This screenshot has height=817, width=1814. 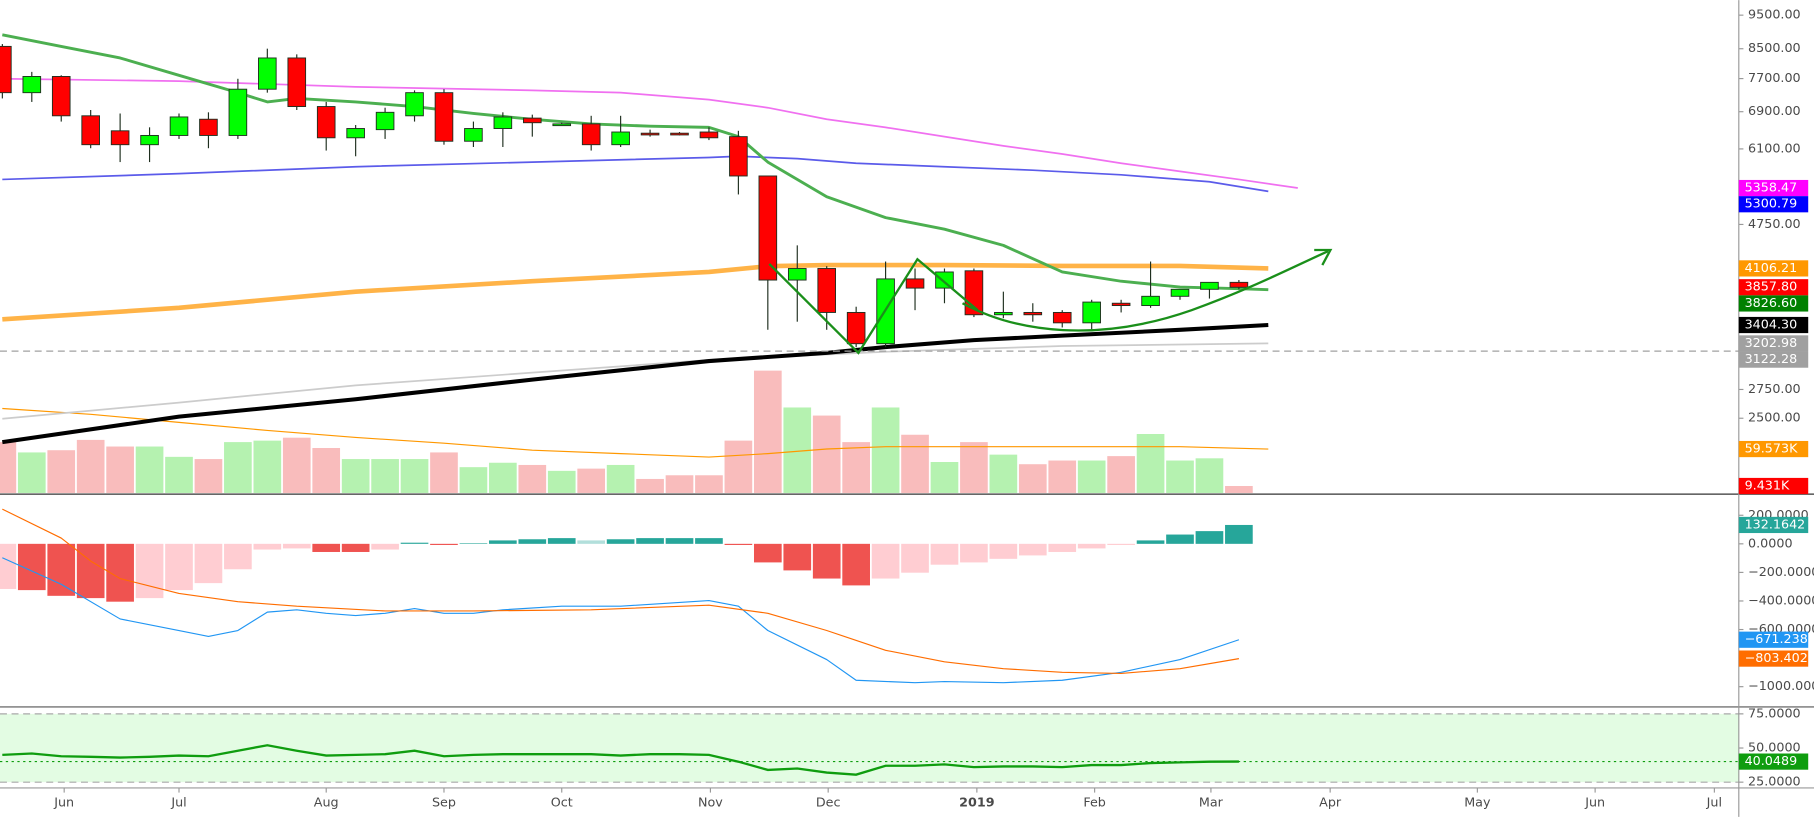 I want to click on y-tick-label: 7700.00, so click(x=1774, y=77).